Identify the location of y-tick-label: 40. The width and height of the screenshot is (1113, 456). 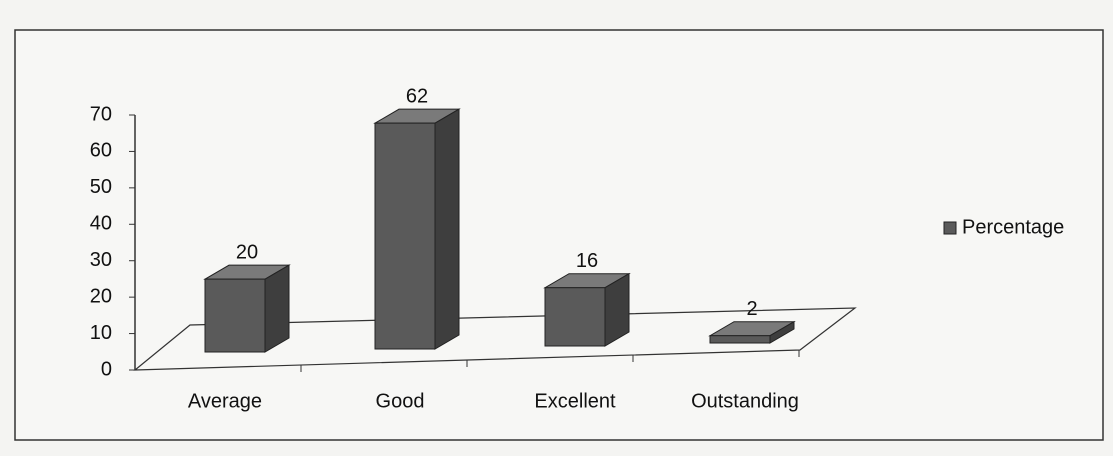
(101, 224).